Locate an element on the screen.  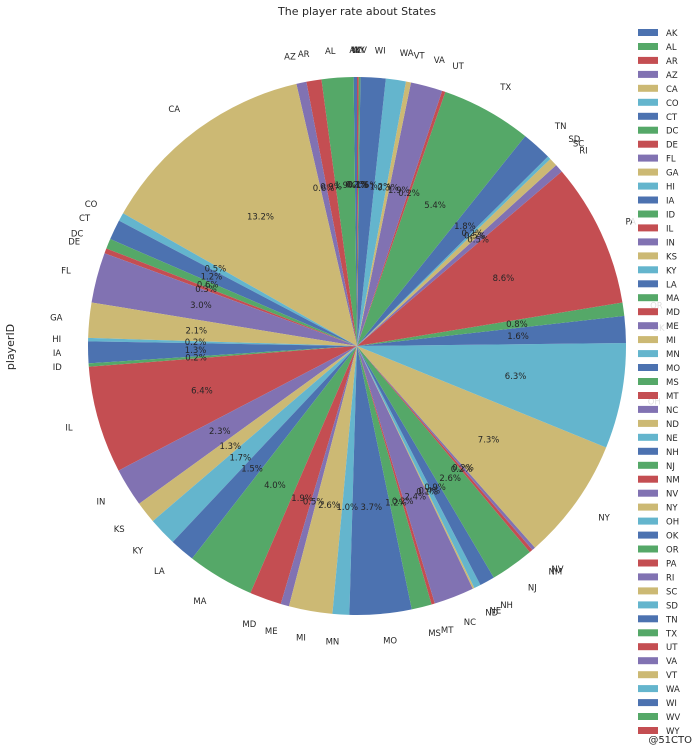
pie-slice-fl is located at coordinates (224, 299).